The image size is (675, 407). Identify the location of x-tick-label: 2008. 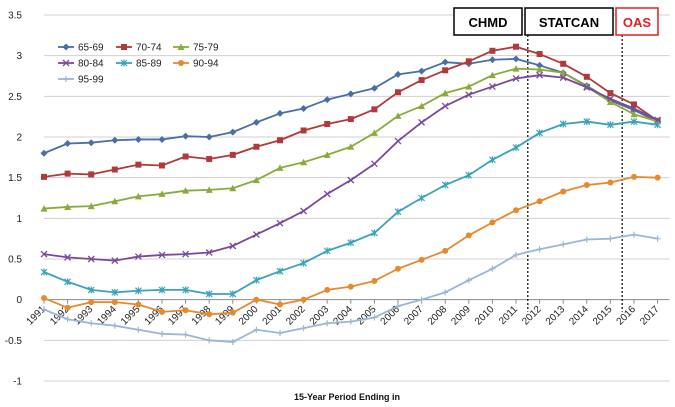
(438, 316).